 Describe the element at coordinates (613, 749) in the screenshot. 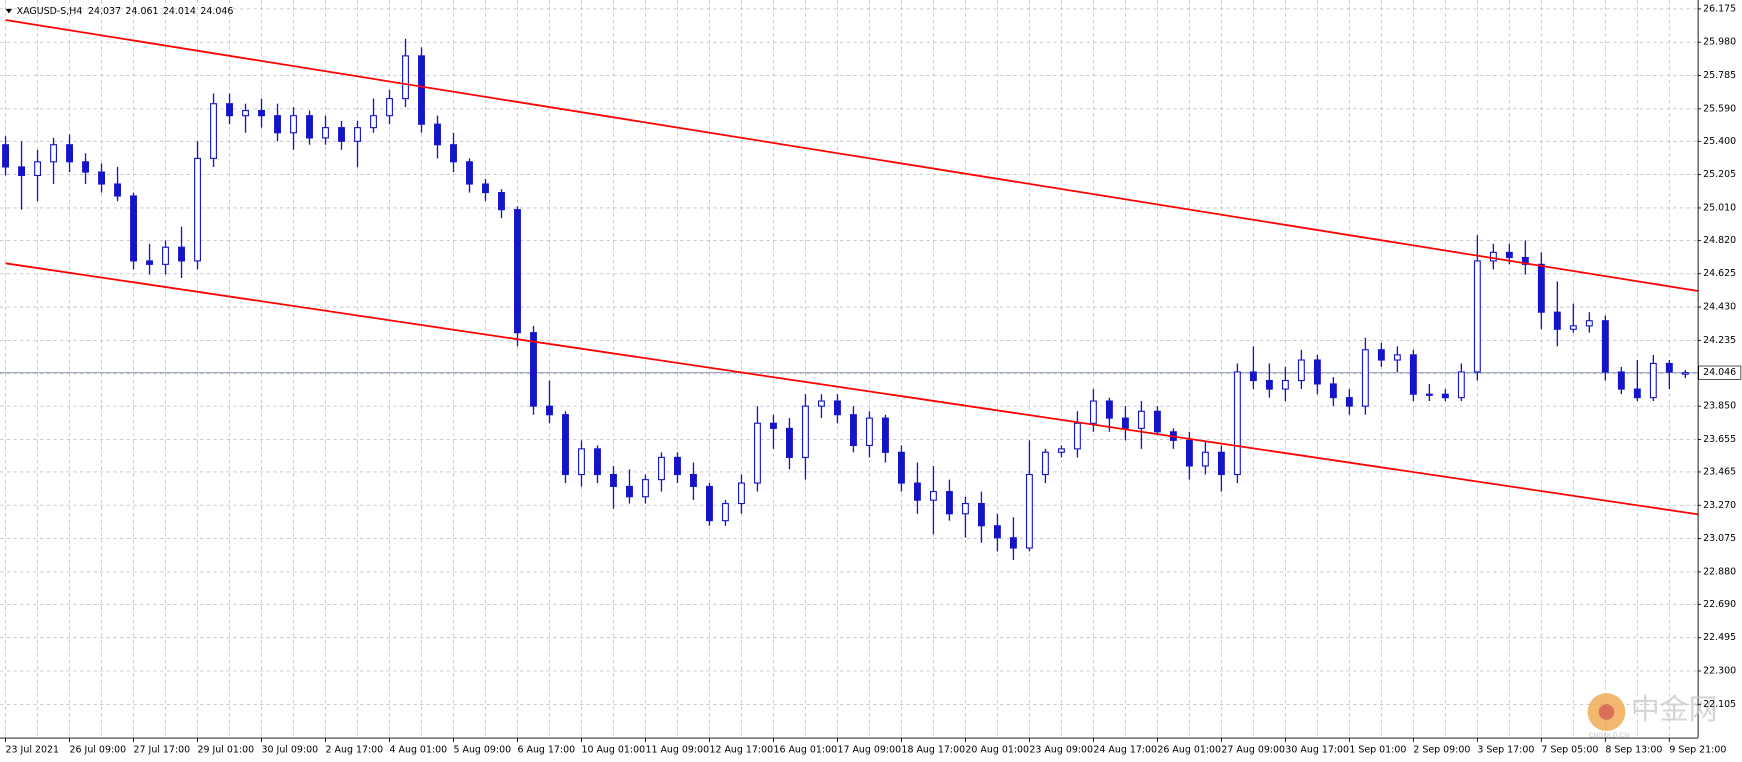

I see `x-tick-label: 10 Aug 01:00` at that location.